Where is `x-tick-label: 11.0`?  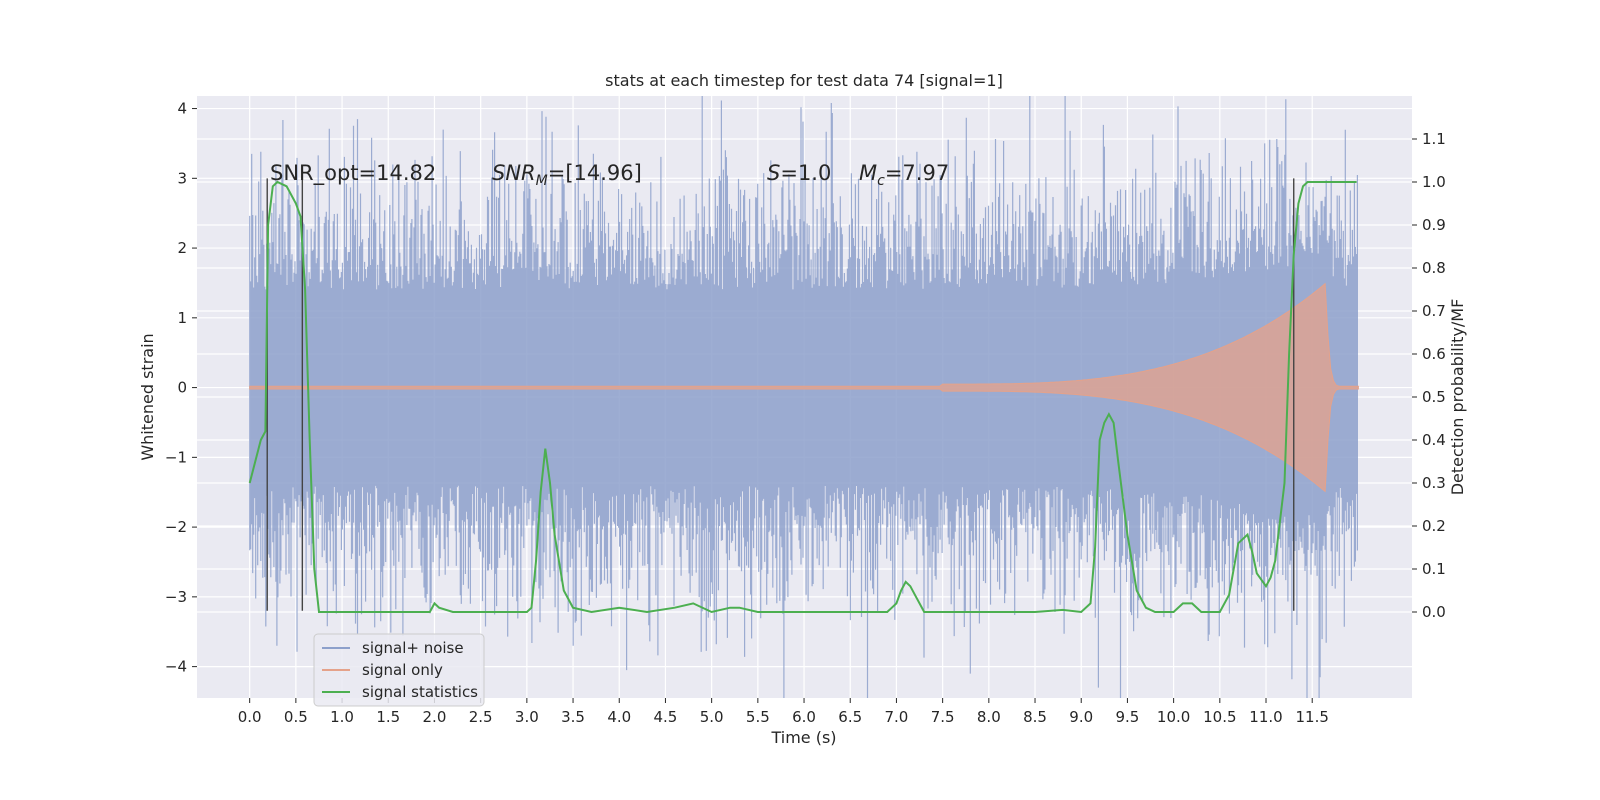 x-tick-label: 11.0 is located at coordinates (1265, 717).